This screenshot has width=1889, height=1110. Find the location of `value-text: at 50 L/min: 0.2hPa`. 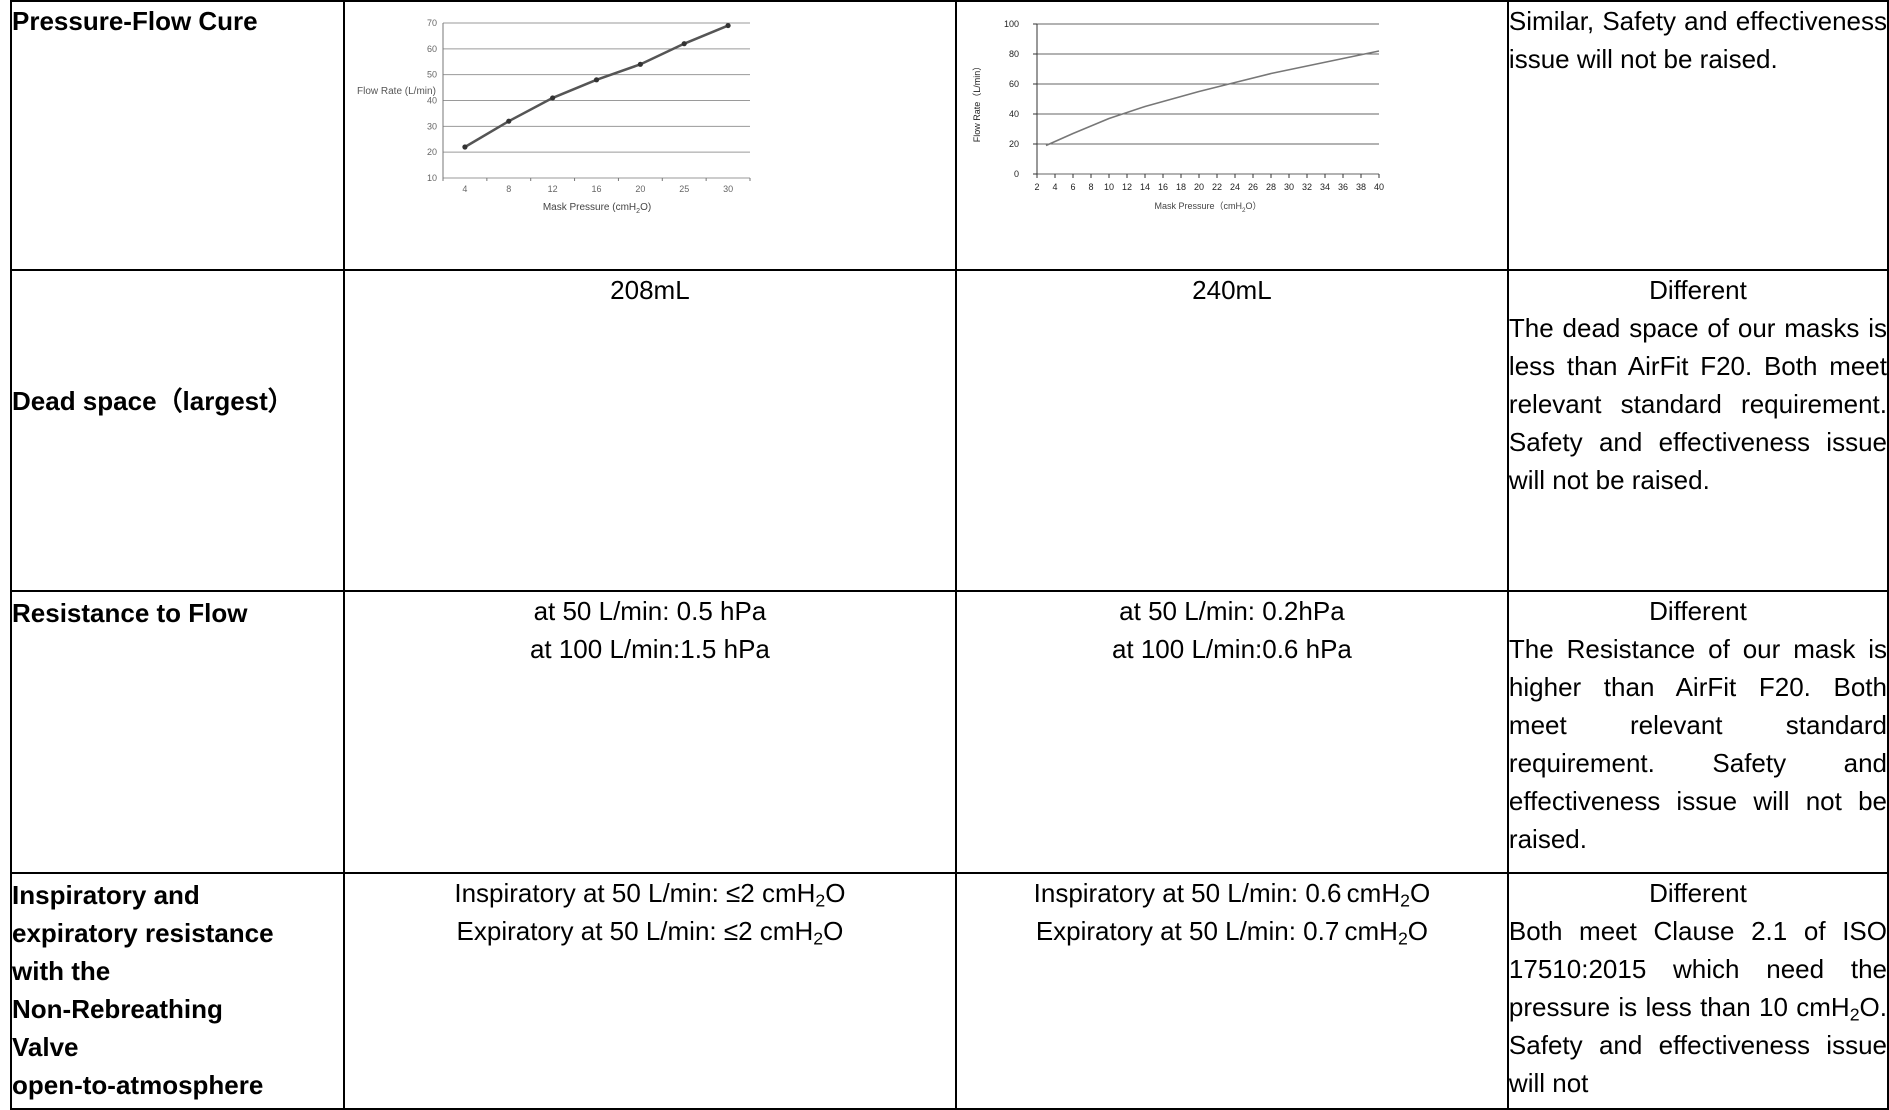

value-text: at 50 L/min: 0.2hPa is located at coordinates (1232, 611).